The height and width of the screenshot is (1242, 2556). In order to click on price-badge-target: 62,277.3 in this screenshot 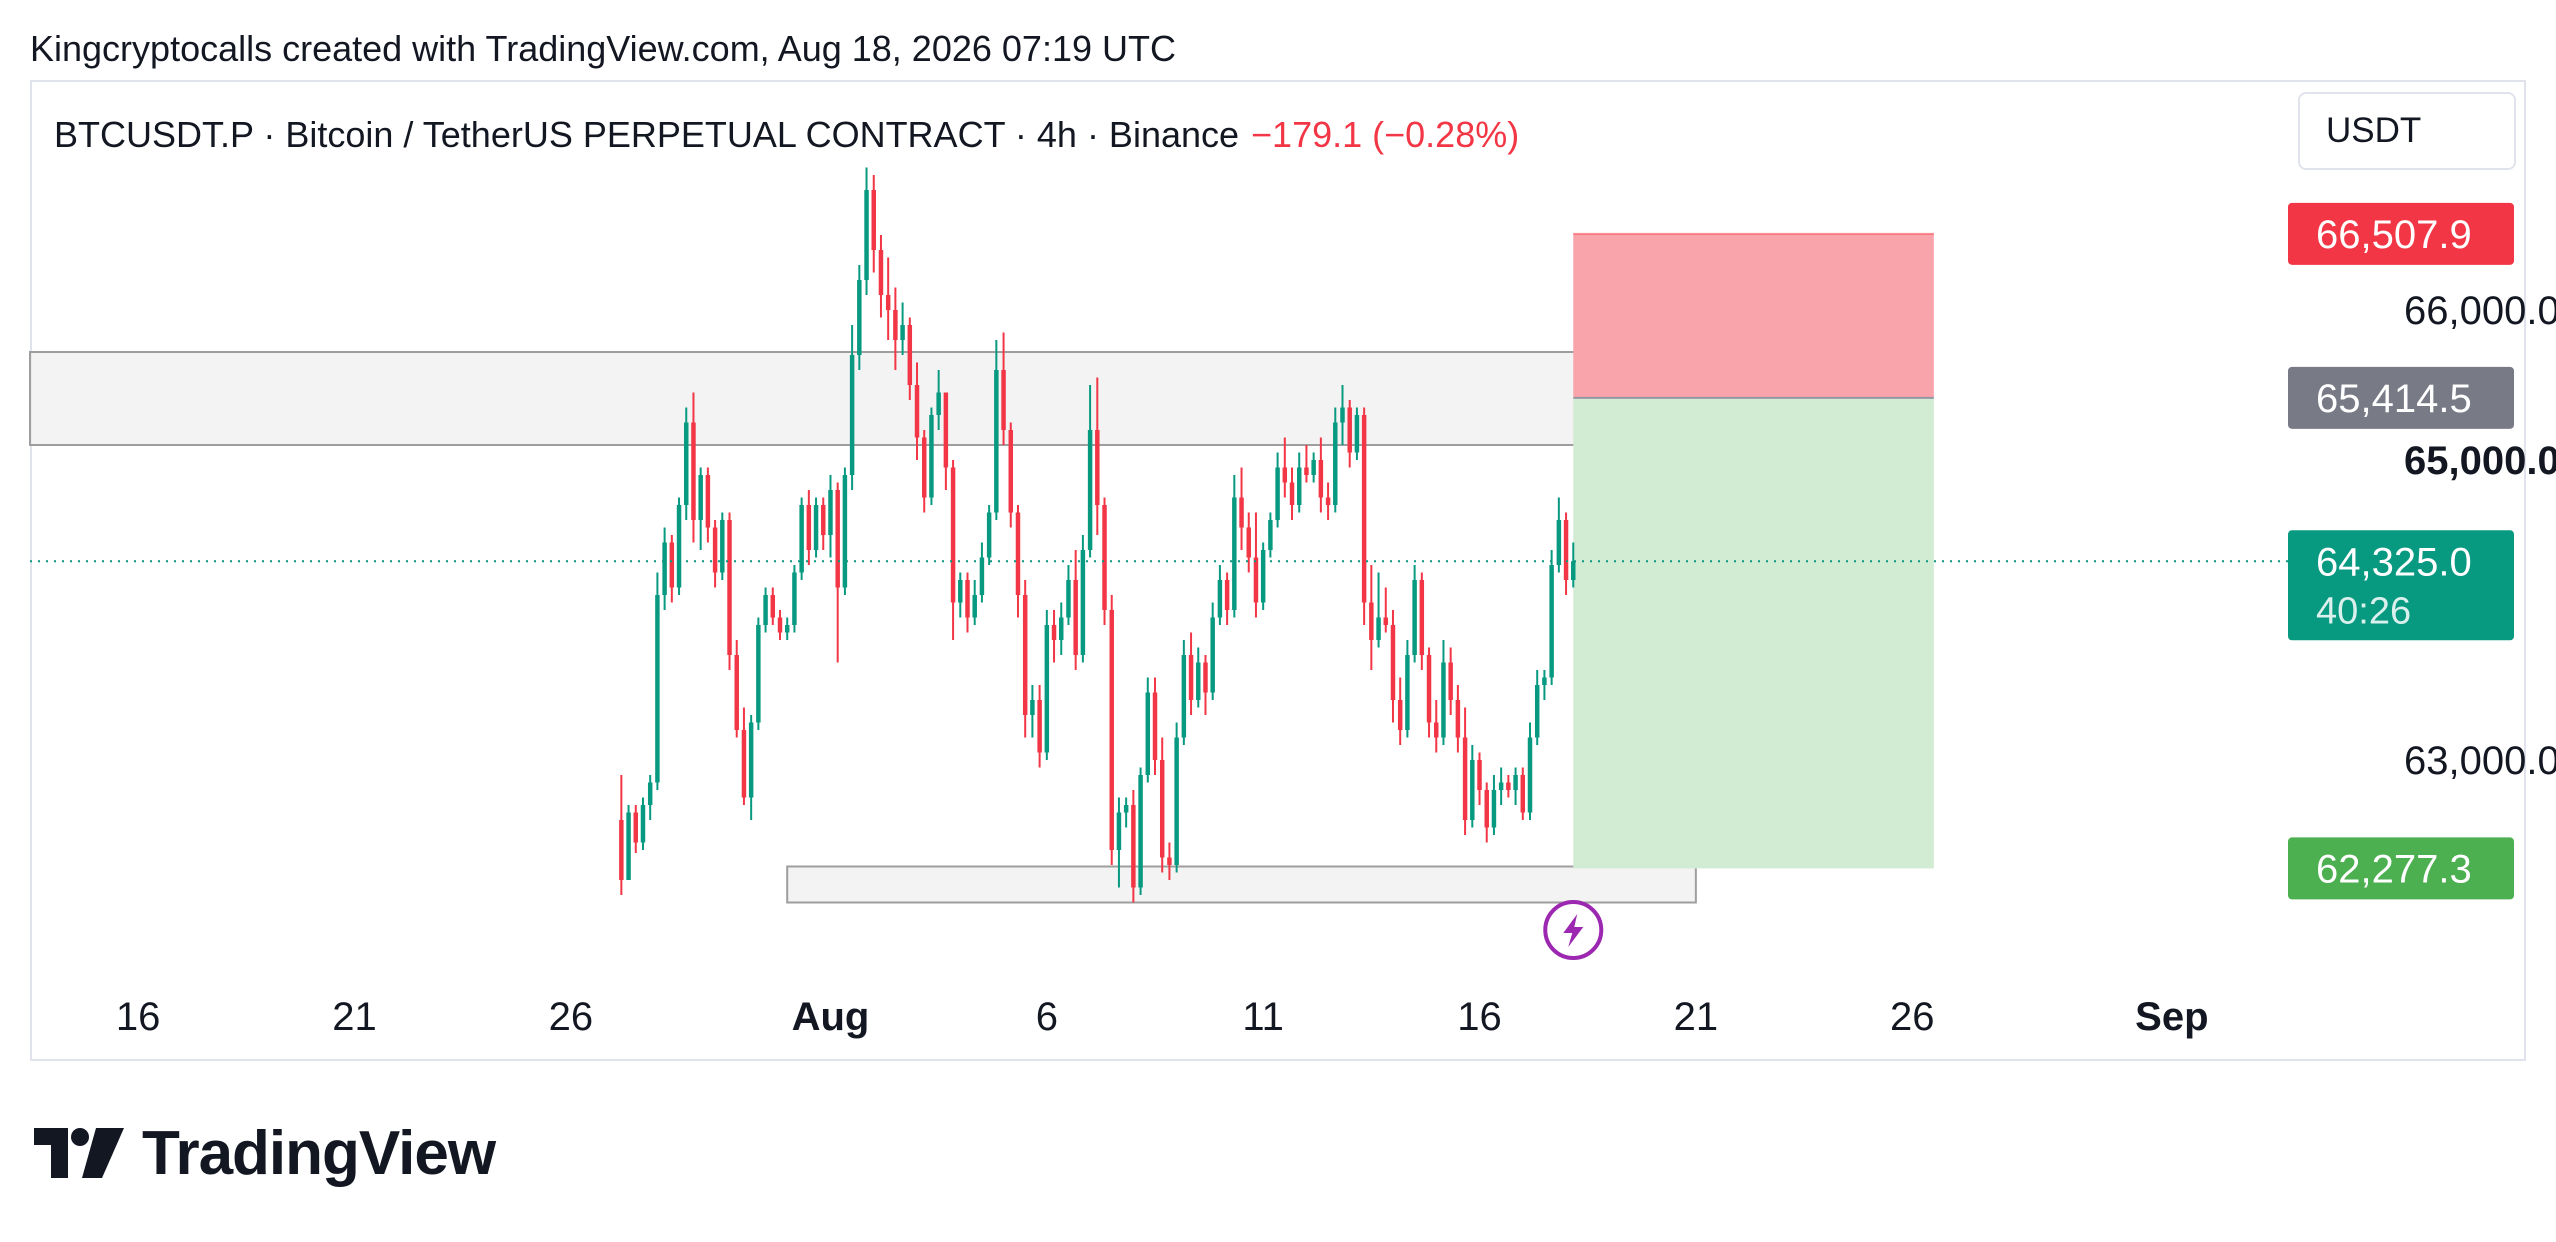, I will do `click(2401, 868)`.